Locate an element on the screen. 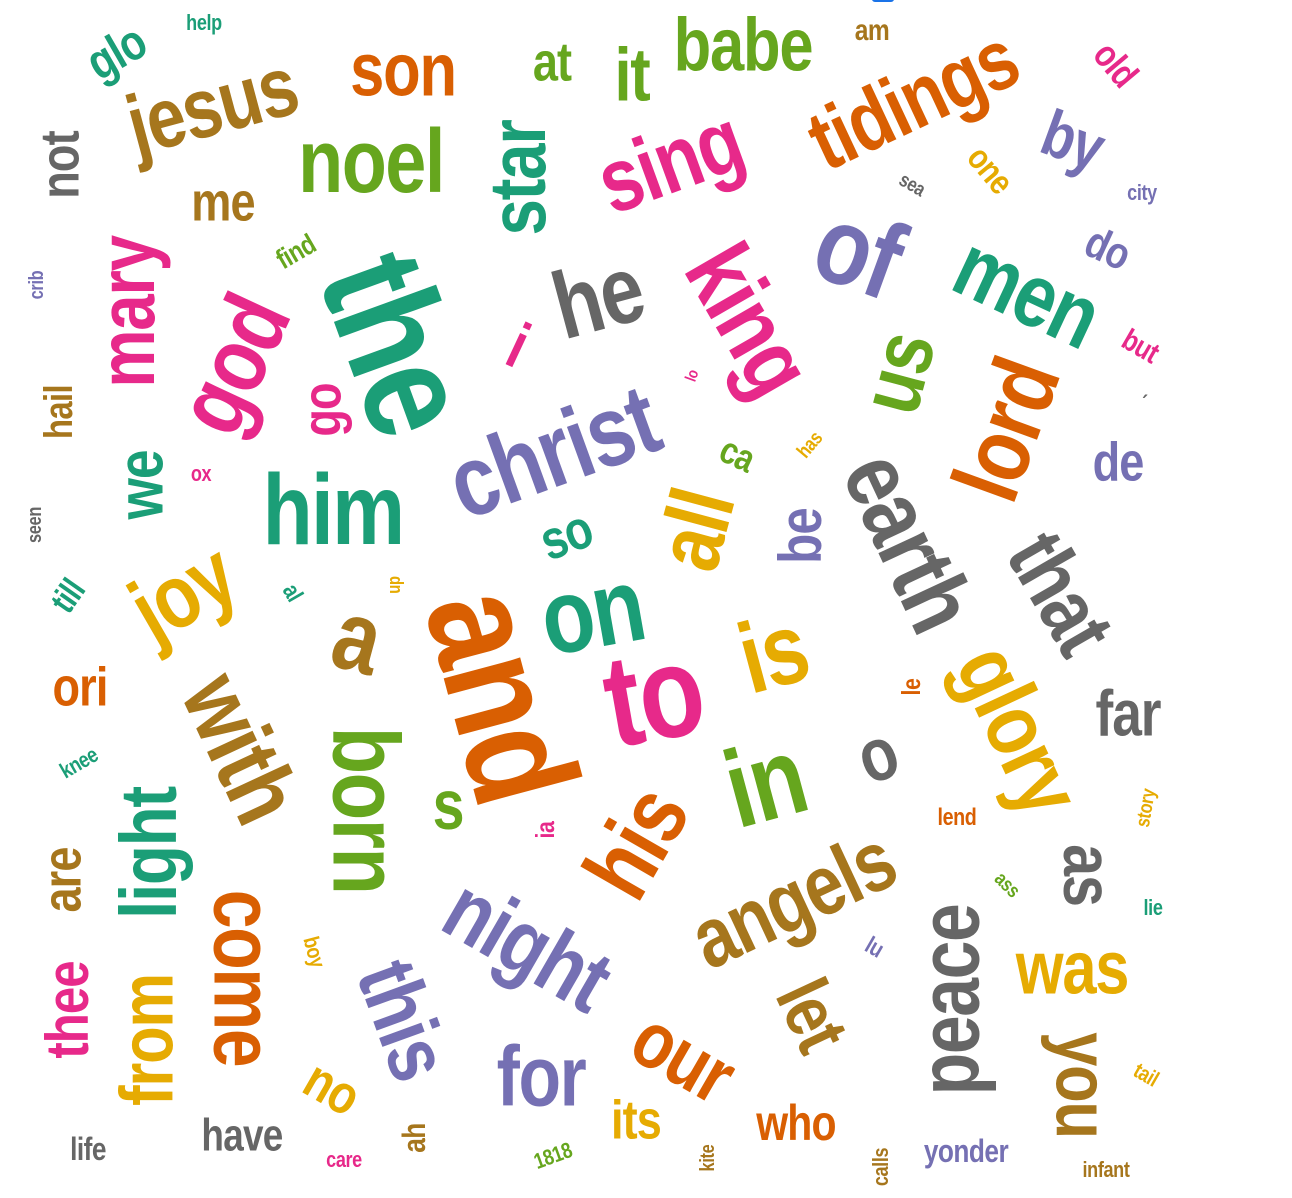 This screenshot has height=1198, width=1292. word-ca: ca is located at coordinates (737, 455).